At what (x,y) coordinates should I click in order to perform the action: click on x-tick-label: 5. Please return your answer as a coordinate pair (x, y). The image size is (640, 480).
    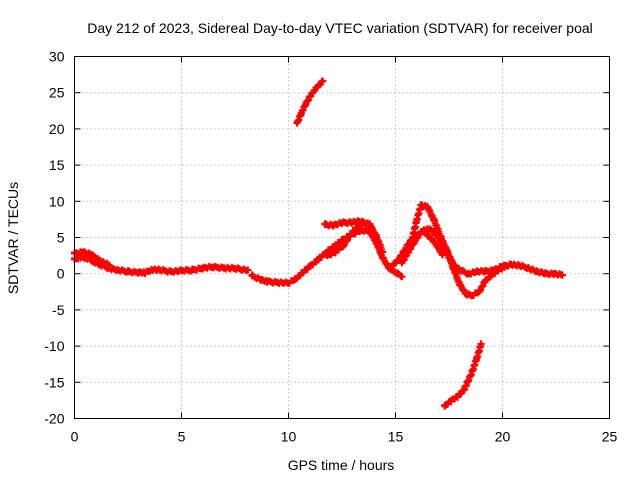
    Looking at the image, I should click on (182, 437).